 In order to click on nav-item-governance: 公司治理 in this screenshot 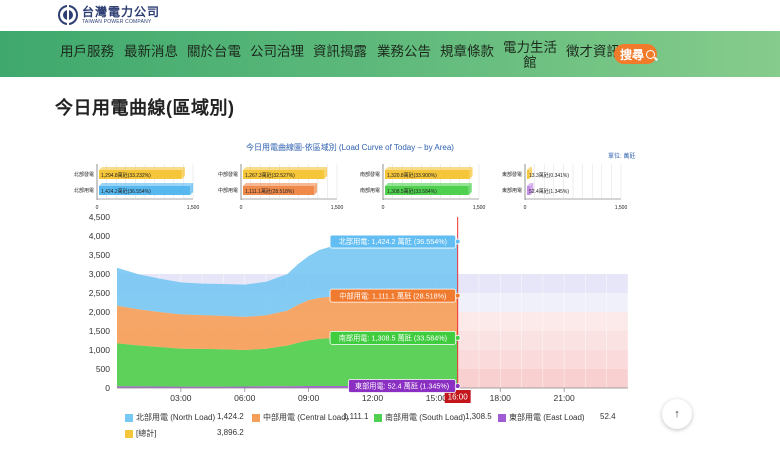, I will do `click(277, 51)`.